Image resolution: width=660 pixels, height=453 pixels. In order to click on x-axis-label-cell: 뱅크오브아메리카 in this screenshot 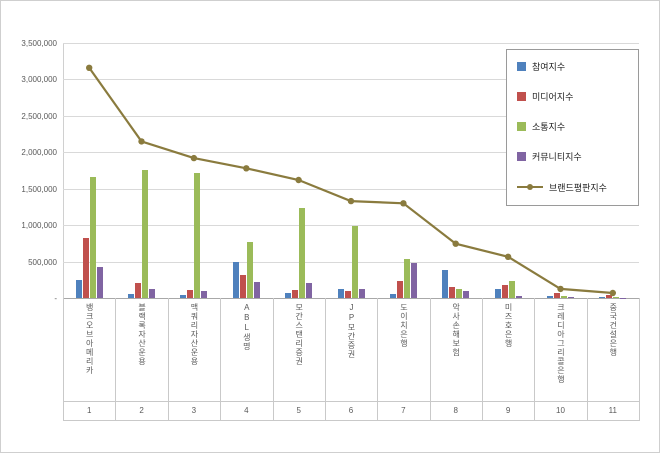, I will do `click(89, 351)`.